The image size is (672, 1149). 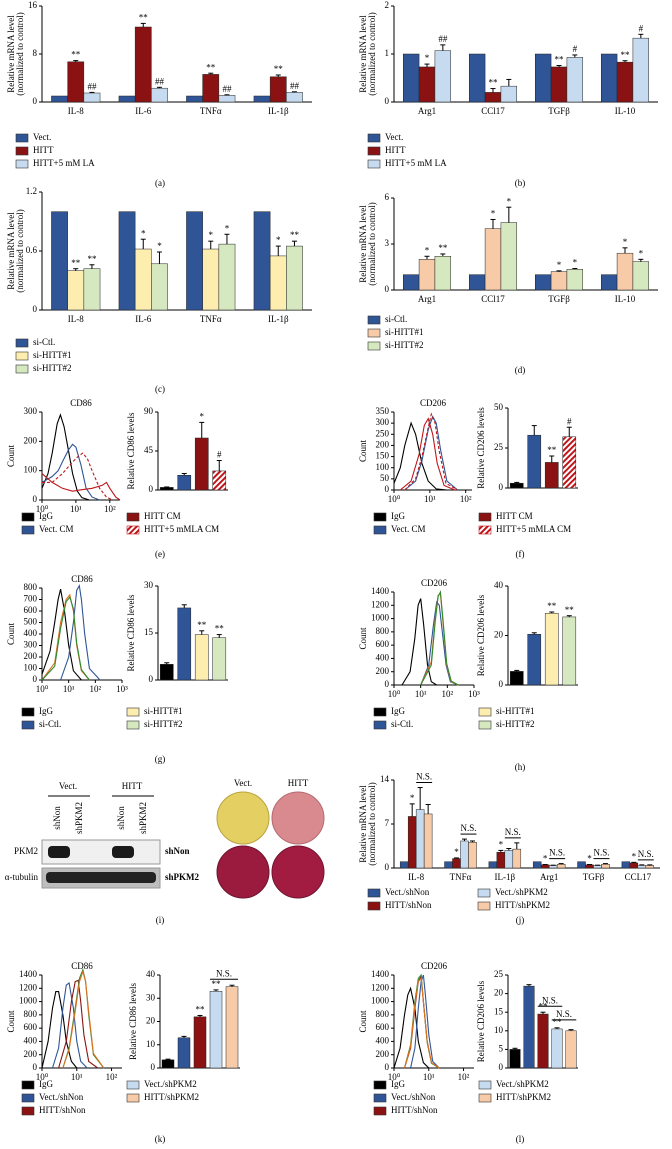 I want to click on significance-label: **, so click(x=494, y=83).